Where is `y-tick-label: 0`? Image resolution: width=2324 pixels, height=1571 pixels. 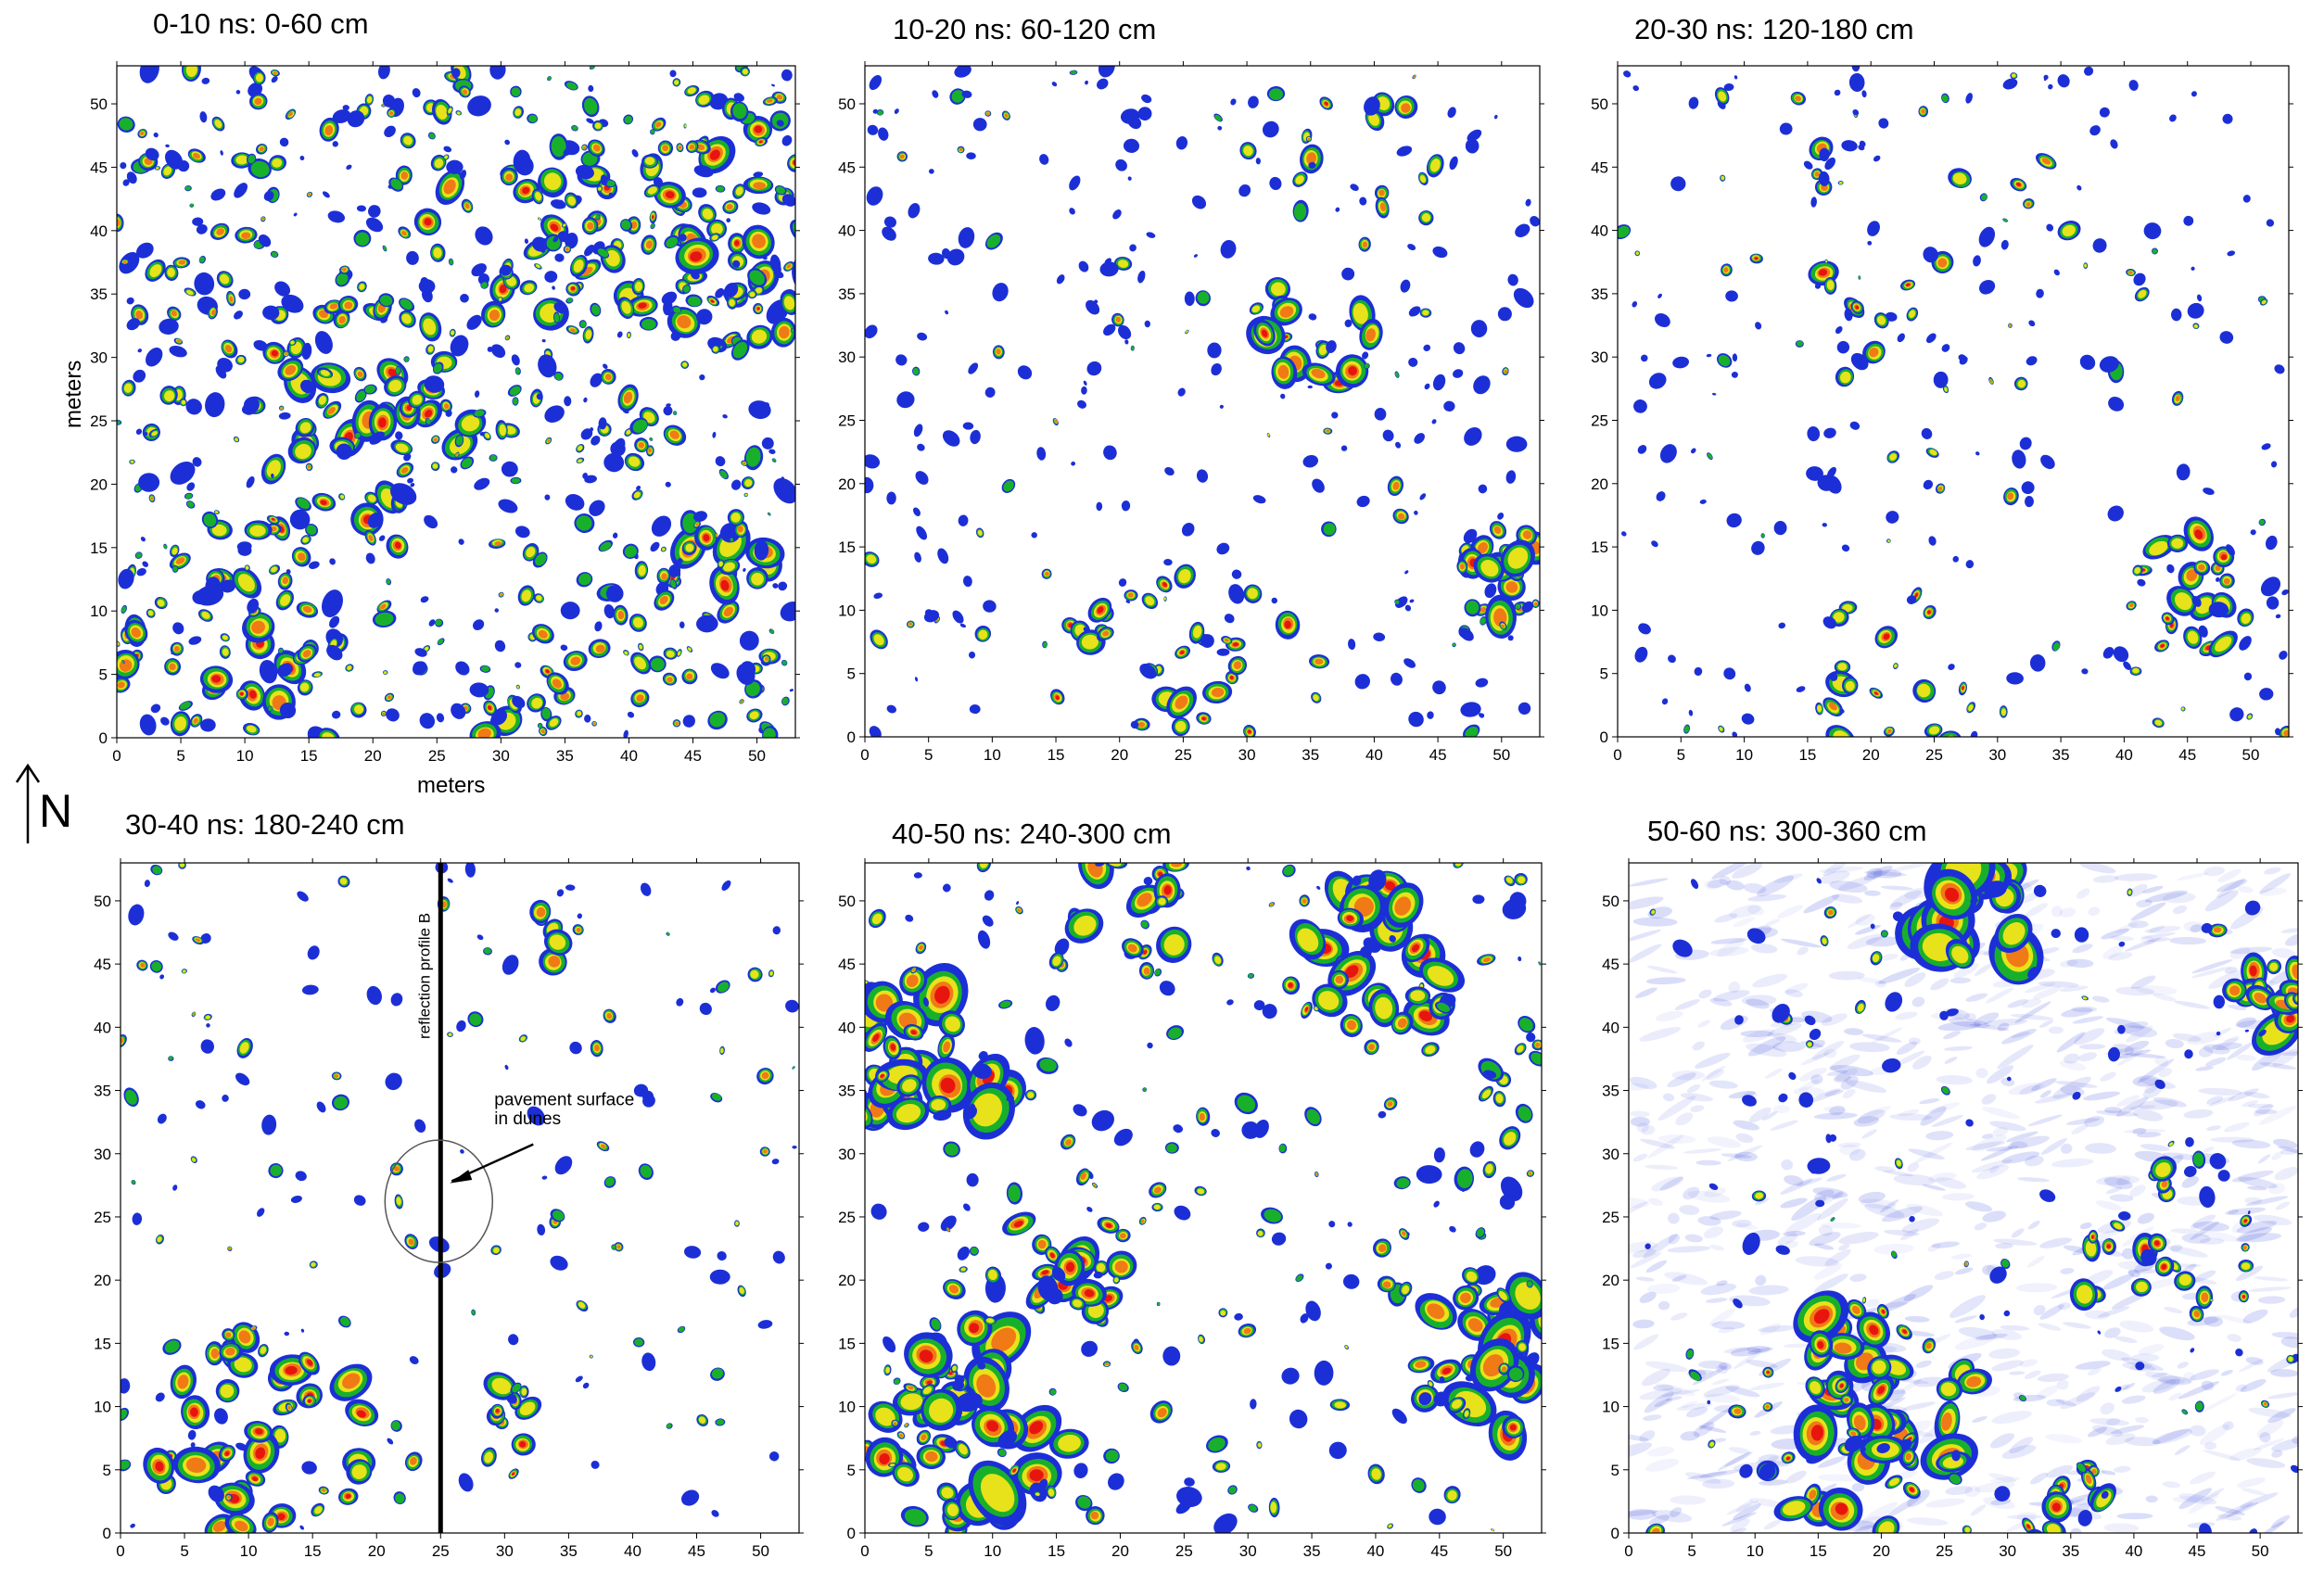
y-tick-label: 0 is located at coordinates (1604, 737).